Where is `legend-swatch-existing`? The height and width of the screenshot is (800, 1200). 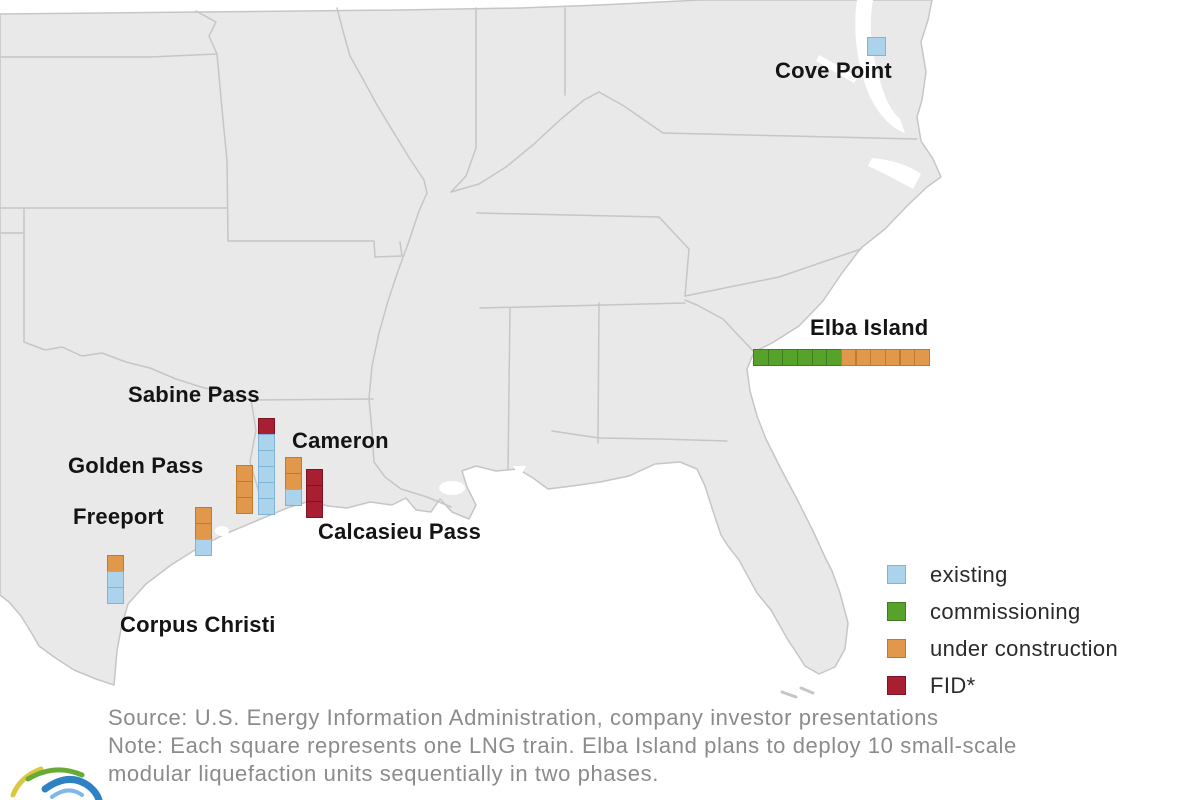
legend-swatch-existing is located at coordinates (896, 574).